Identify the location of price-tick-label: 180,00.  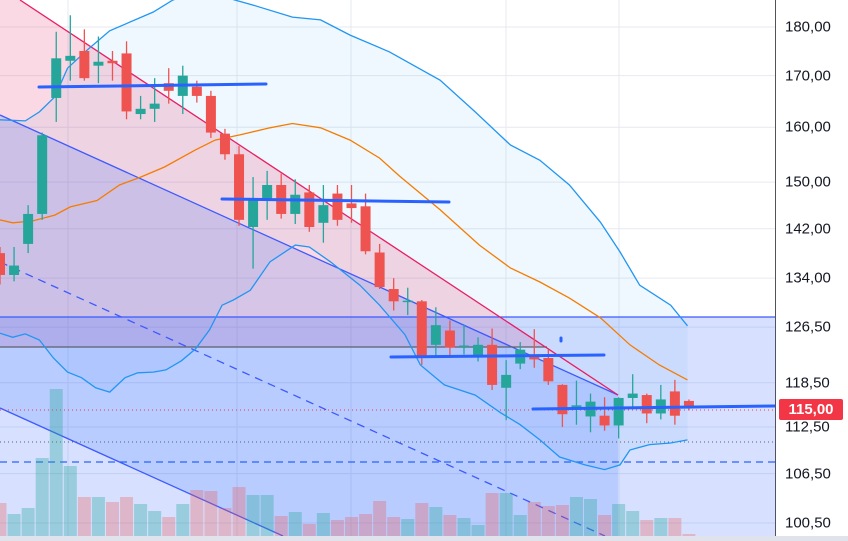
(808, 27).